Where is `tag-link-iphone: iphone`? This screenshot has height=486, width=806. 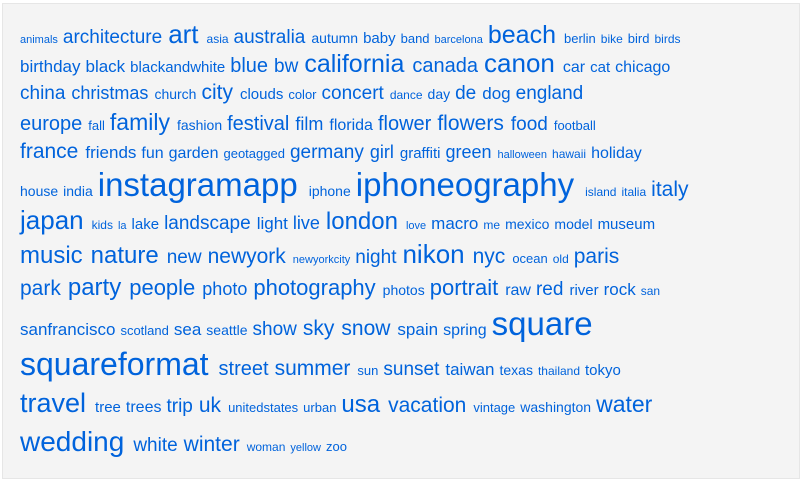
tag-link-iphone: iphone is located at coordinates (329, 191).